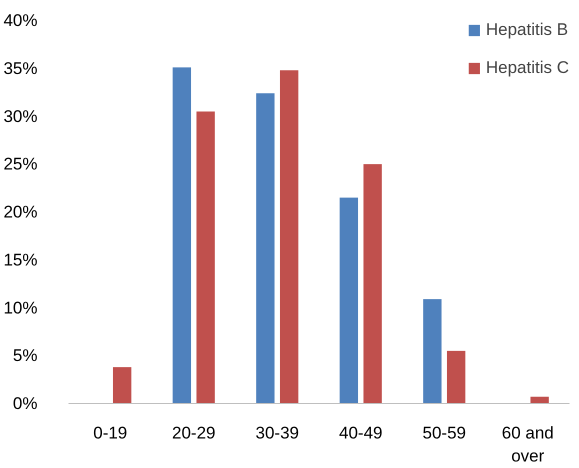 Image resolution: width=579 pixels, height=468 pixels. I want to click on x-tick-label: 60 and over, so click(528, 445).